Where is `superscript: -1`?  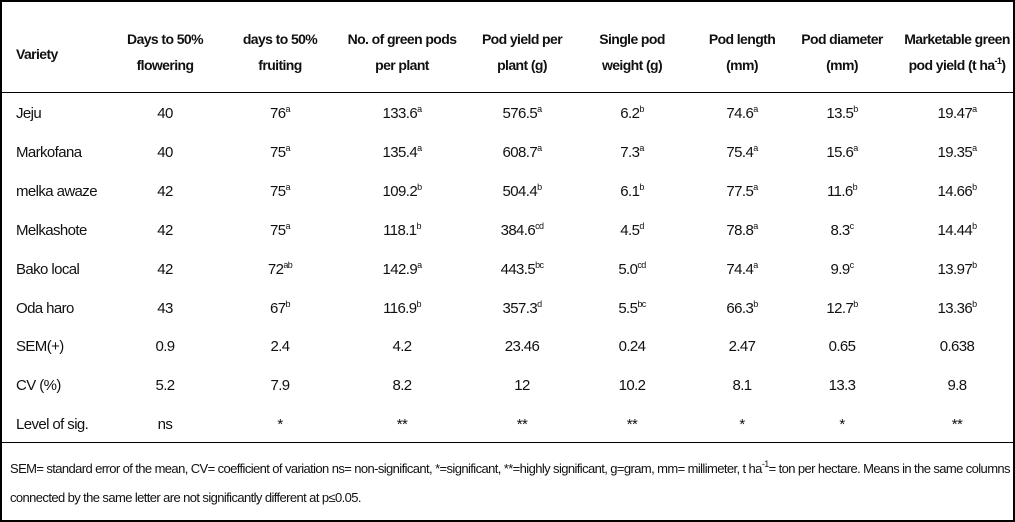 superscript: -1 is located at coordinates (765, 464).